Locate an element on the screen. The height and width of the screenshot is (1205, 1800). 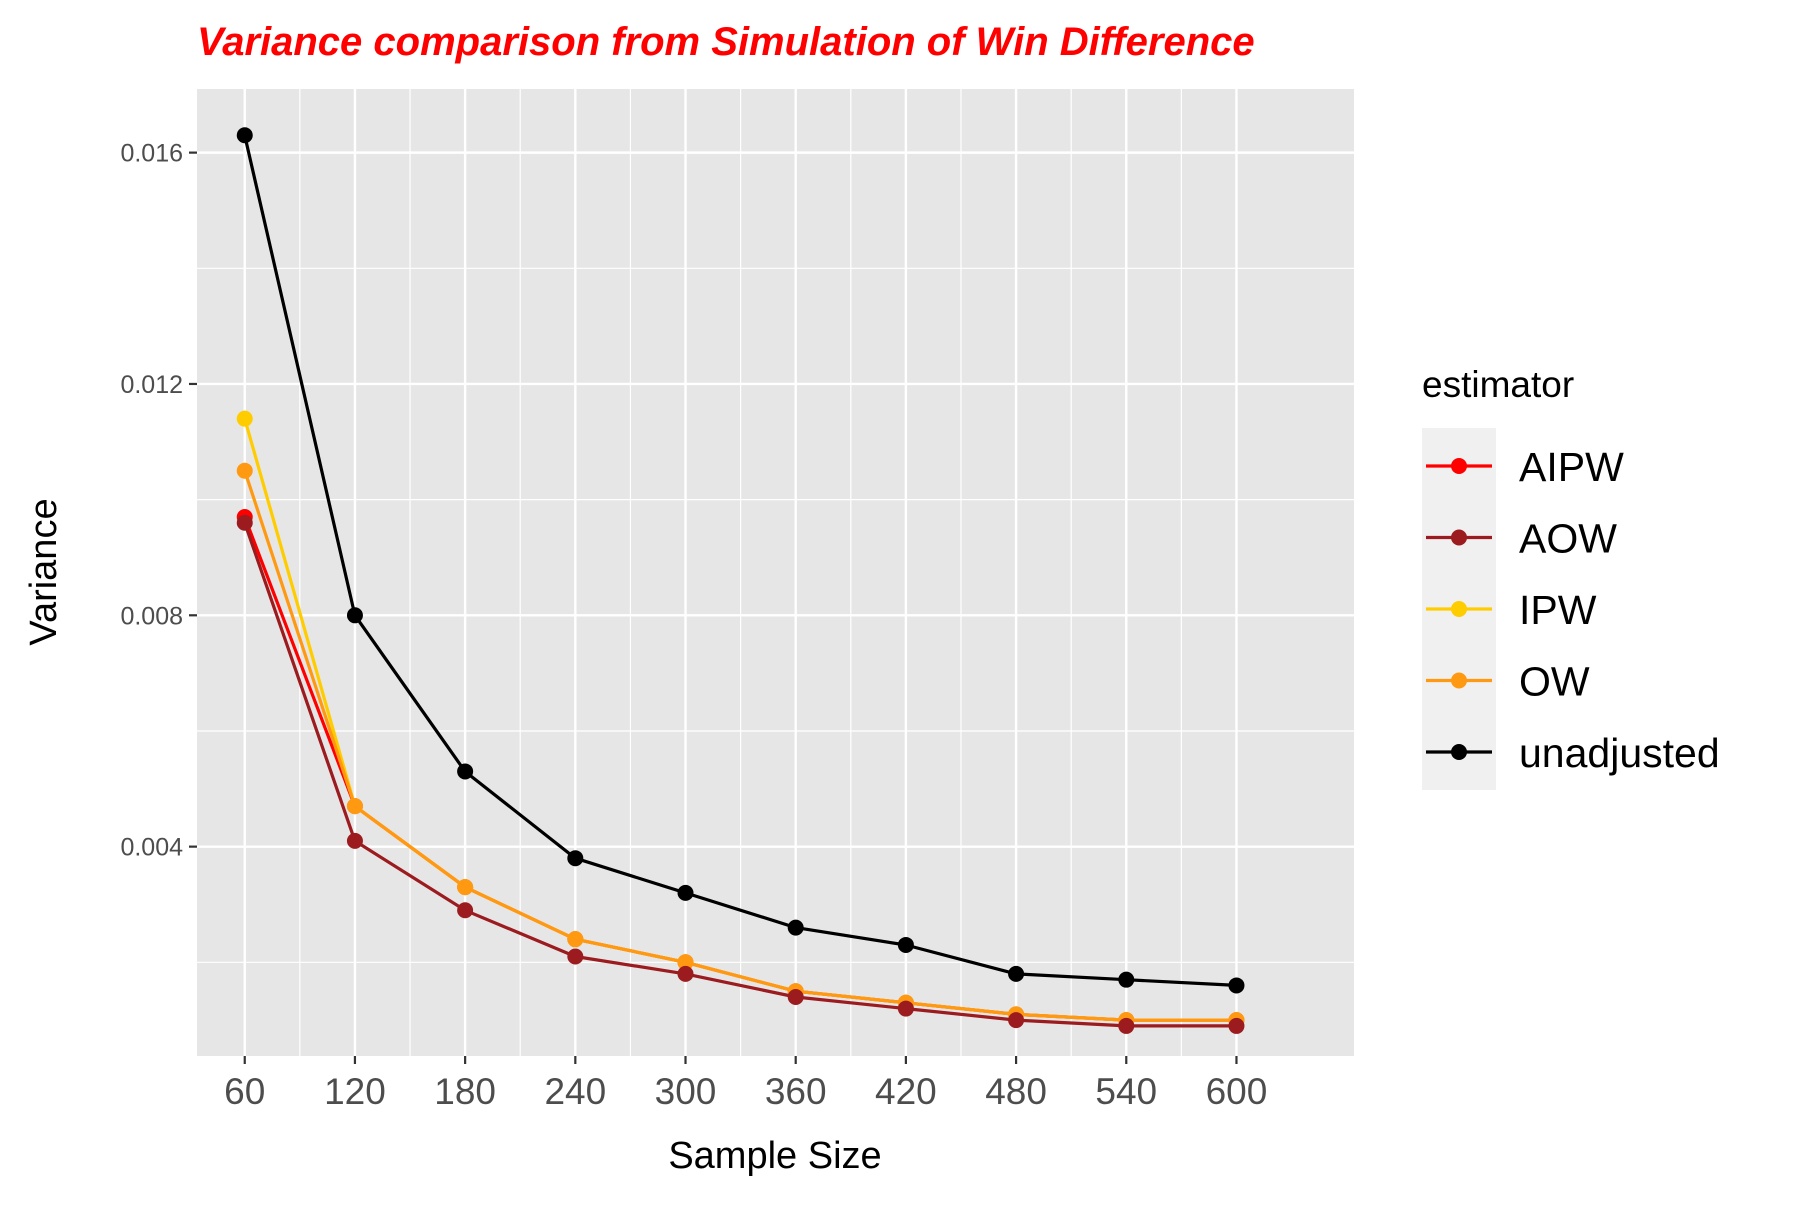
legend-title: estimator is located at coordinates (1498, 384).